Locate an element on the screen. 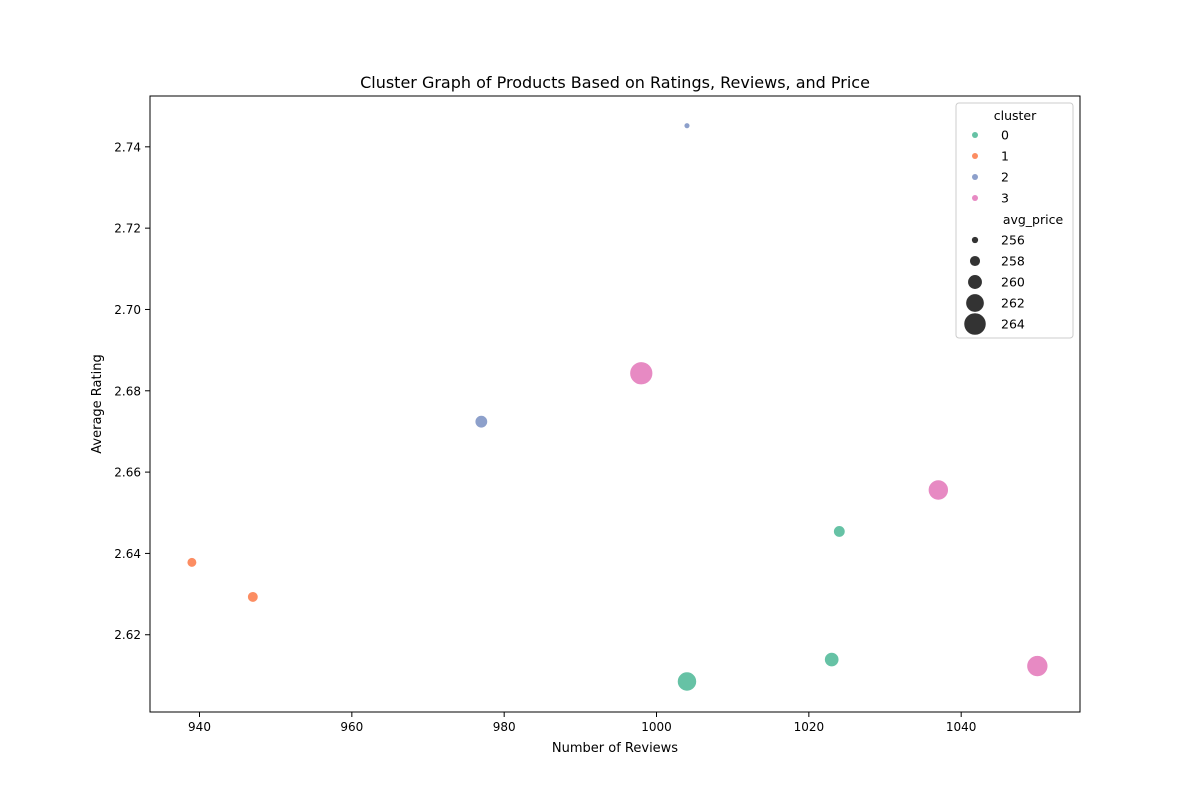 The image size is (1200, 800). x-tick-label: 960 is located at coordinates (351, 727).